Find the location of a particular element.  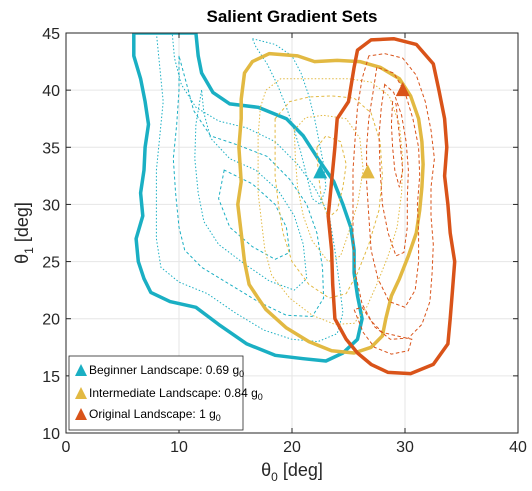

y-tick-label: 40 is located at coordinates (51, 91).